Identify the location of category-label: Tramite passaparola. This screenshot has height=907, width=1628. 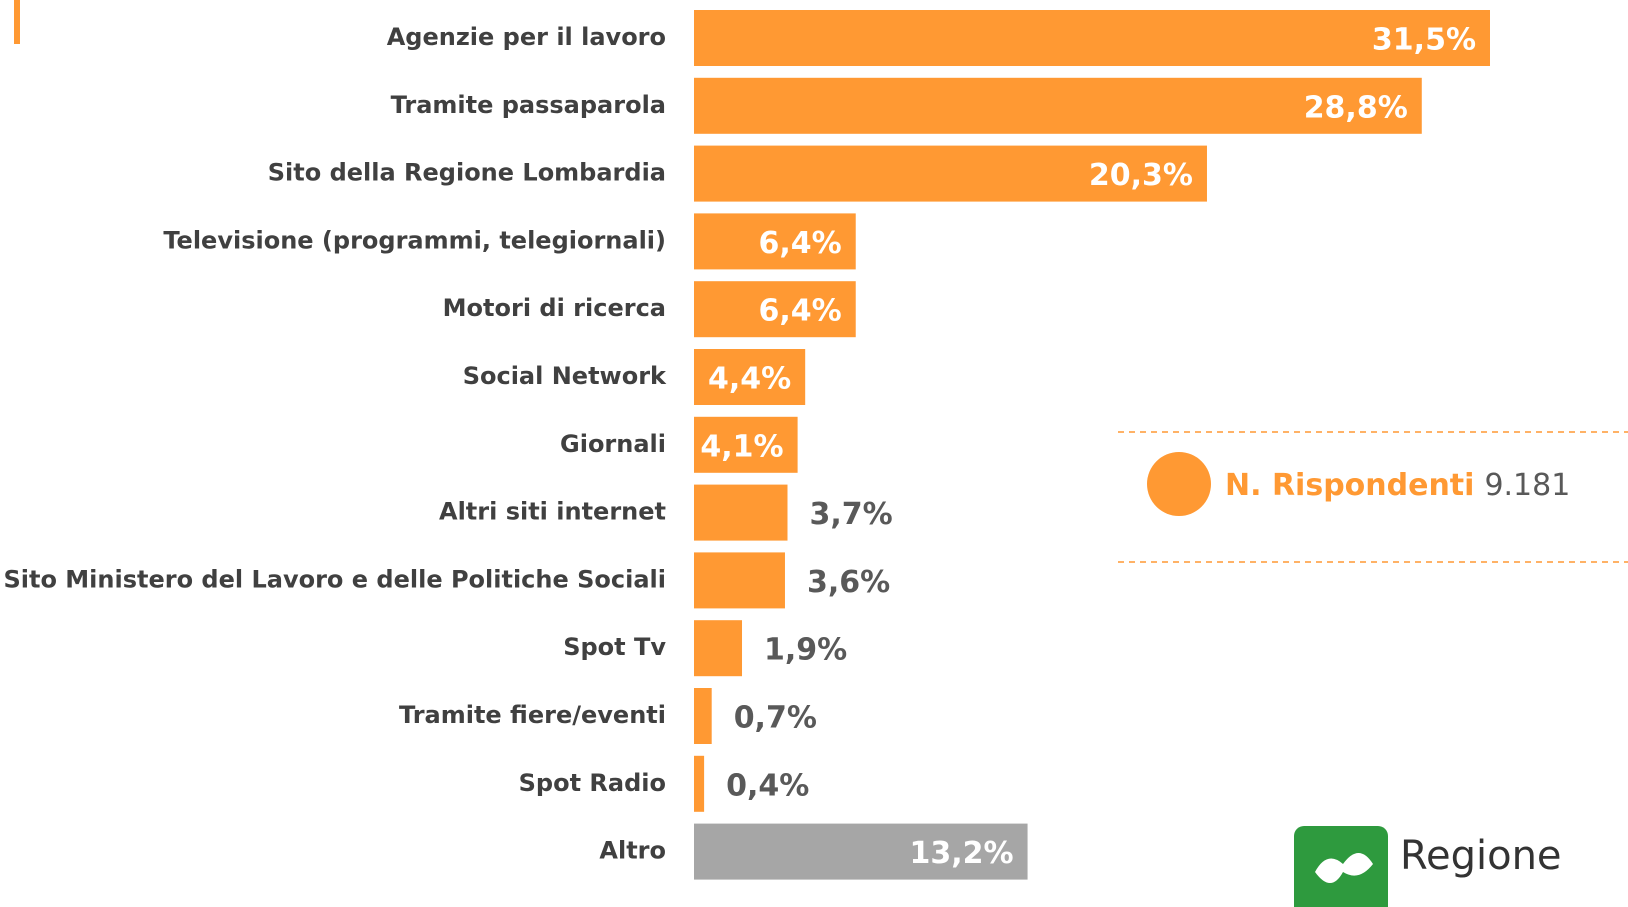
(528, 105).